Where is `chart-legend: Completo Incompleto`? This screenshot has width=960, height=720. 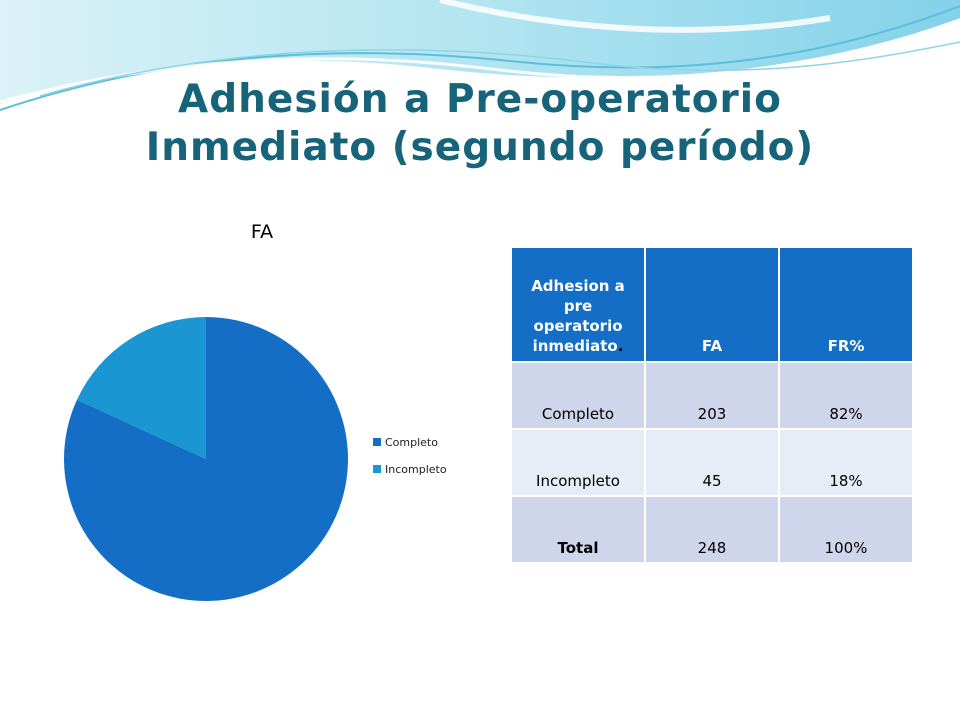 chart-legend: Completo Incompleto is located at coordinates (410, 456).